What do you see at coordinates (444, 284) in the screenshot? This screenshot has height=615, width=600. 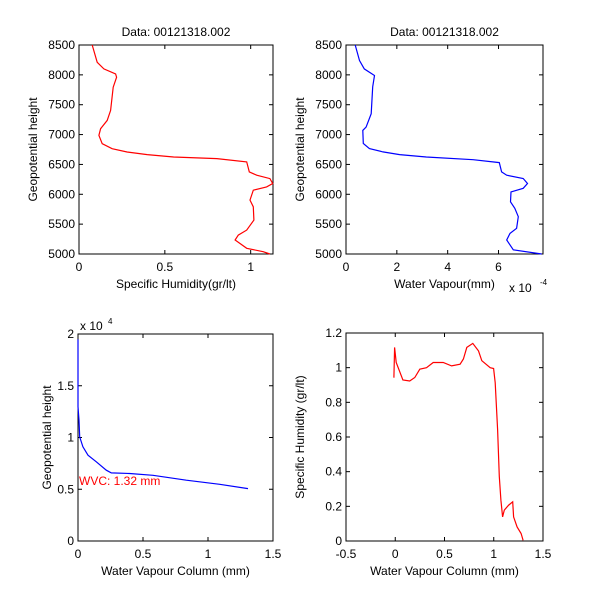 I see `x-axis-label: Water Vapour(mm)` at bounding box center [444, 284].